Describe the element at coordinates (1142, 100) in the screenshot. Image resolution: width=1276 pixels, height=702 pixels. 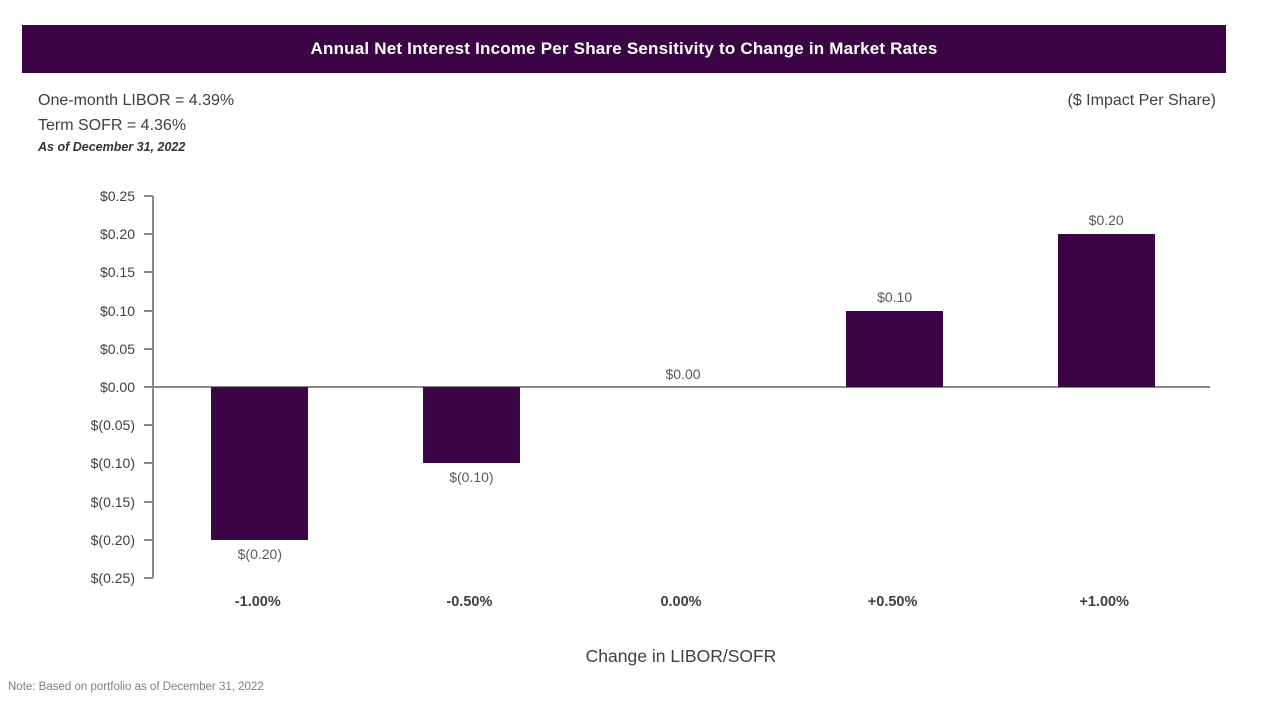
I see `impact-per-share-label: ($ Impact Per Share)` at that location.